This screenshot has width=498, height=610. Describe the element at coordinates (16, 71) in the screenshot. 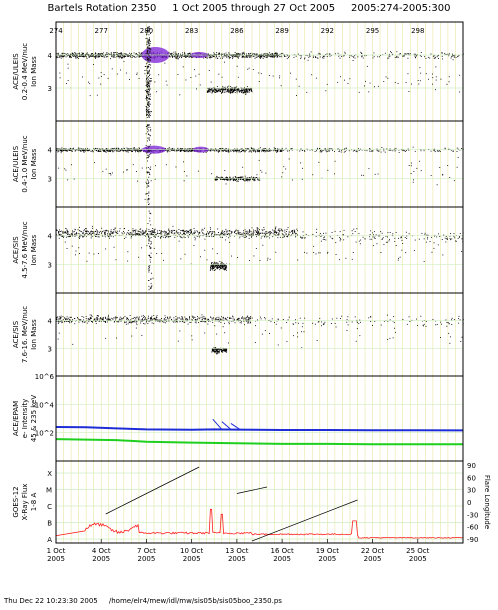

I see `panel-label: ACE/ULEIS` at that location.